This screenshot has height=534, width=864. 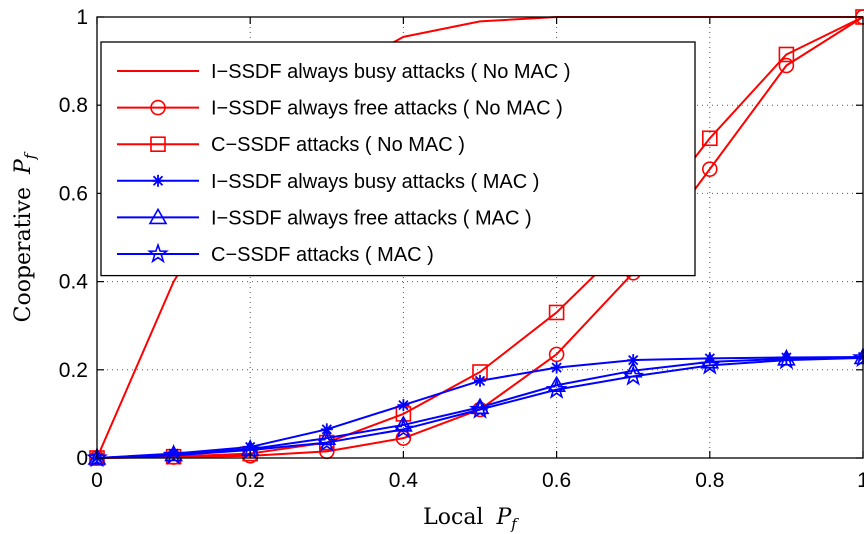 I want to click on legend-label-1: I−SSDF always free attacks ( No MAC ), so click(x=387, y=109).